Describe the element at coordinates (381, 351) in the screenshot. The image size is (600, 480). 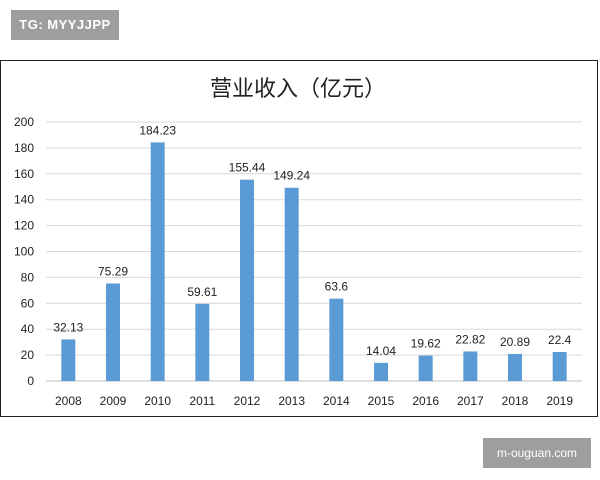
I see `data-label-2015: 14.04` at that location.